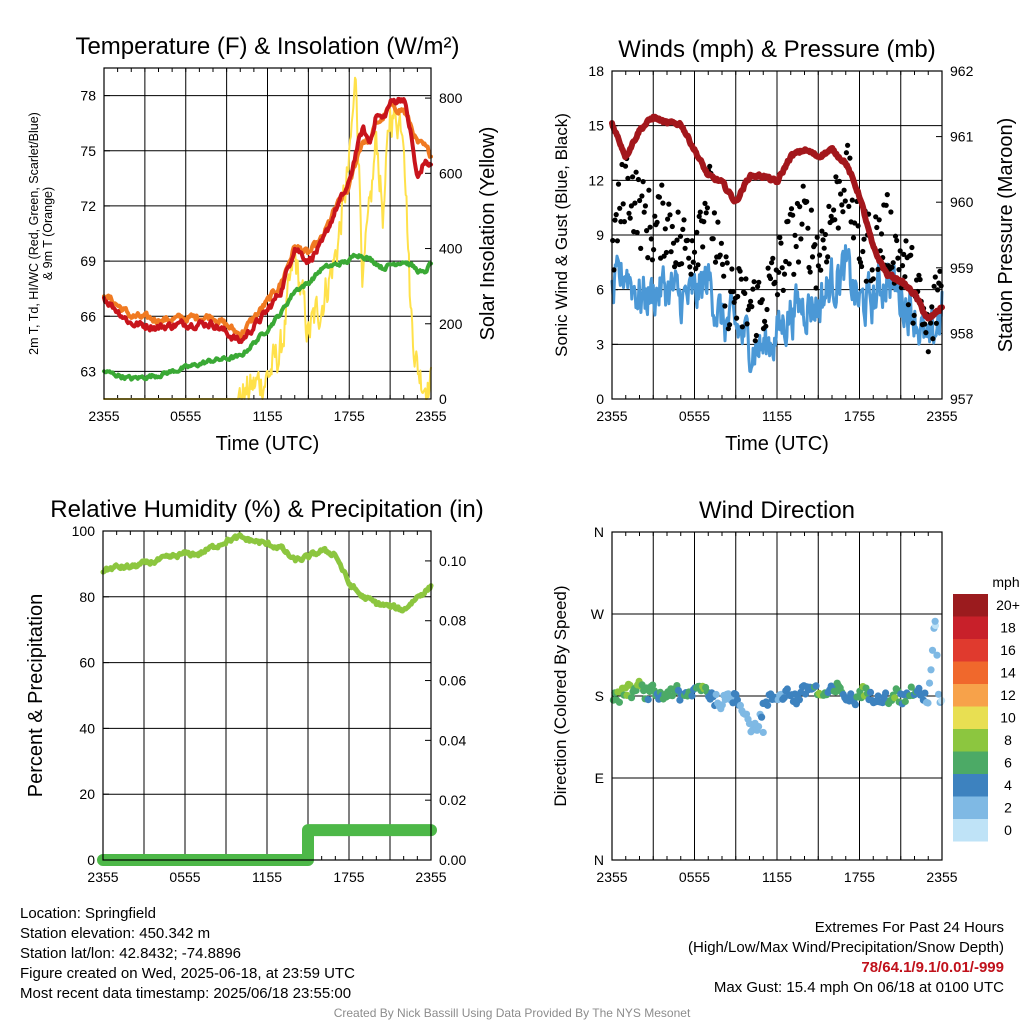 This screenshot has height=1024, width=1024. I want to click on latlon-text: Station lat/lon: 42.8432; -74.8896, so click(131, 953).